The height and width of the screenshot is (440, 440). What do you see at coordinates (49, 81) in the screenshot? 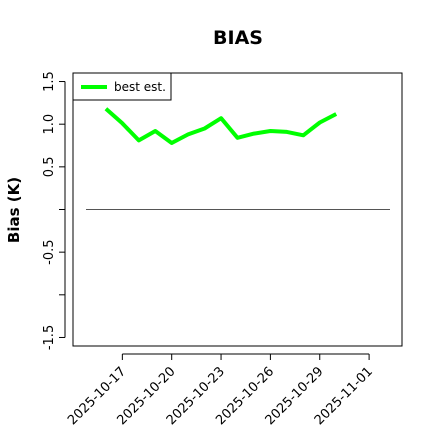
I see `y-tick-label: 1.5` at bounding box center [49, 81].